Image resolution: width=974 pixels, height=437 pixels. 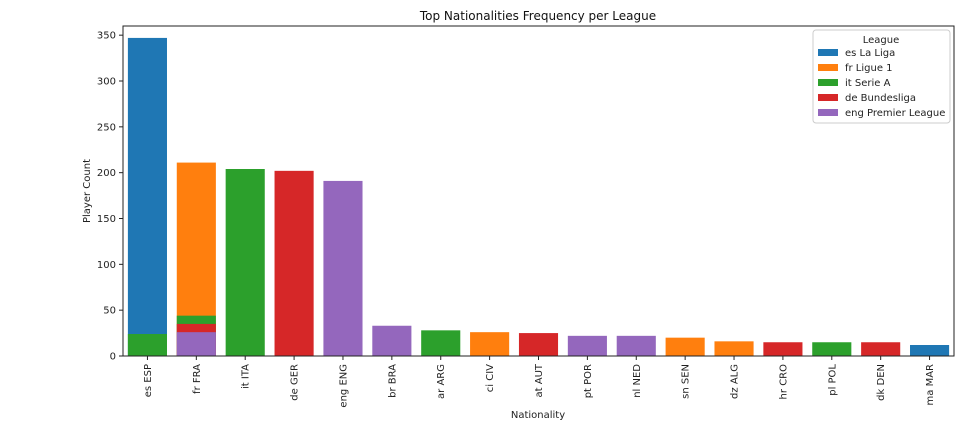 I want to click on x-tick-label: pl POL, so click(x=832, y=380).